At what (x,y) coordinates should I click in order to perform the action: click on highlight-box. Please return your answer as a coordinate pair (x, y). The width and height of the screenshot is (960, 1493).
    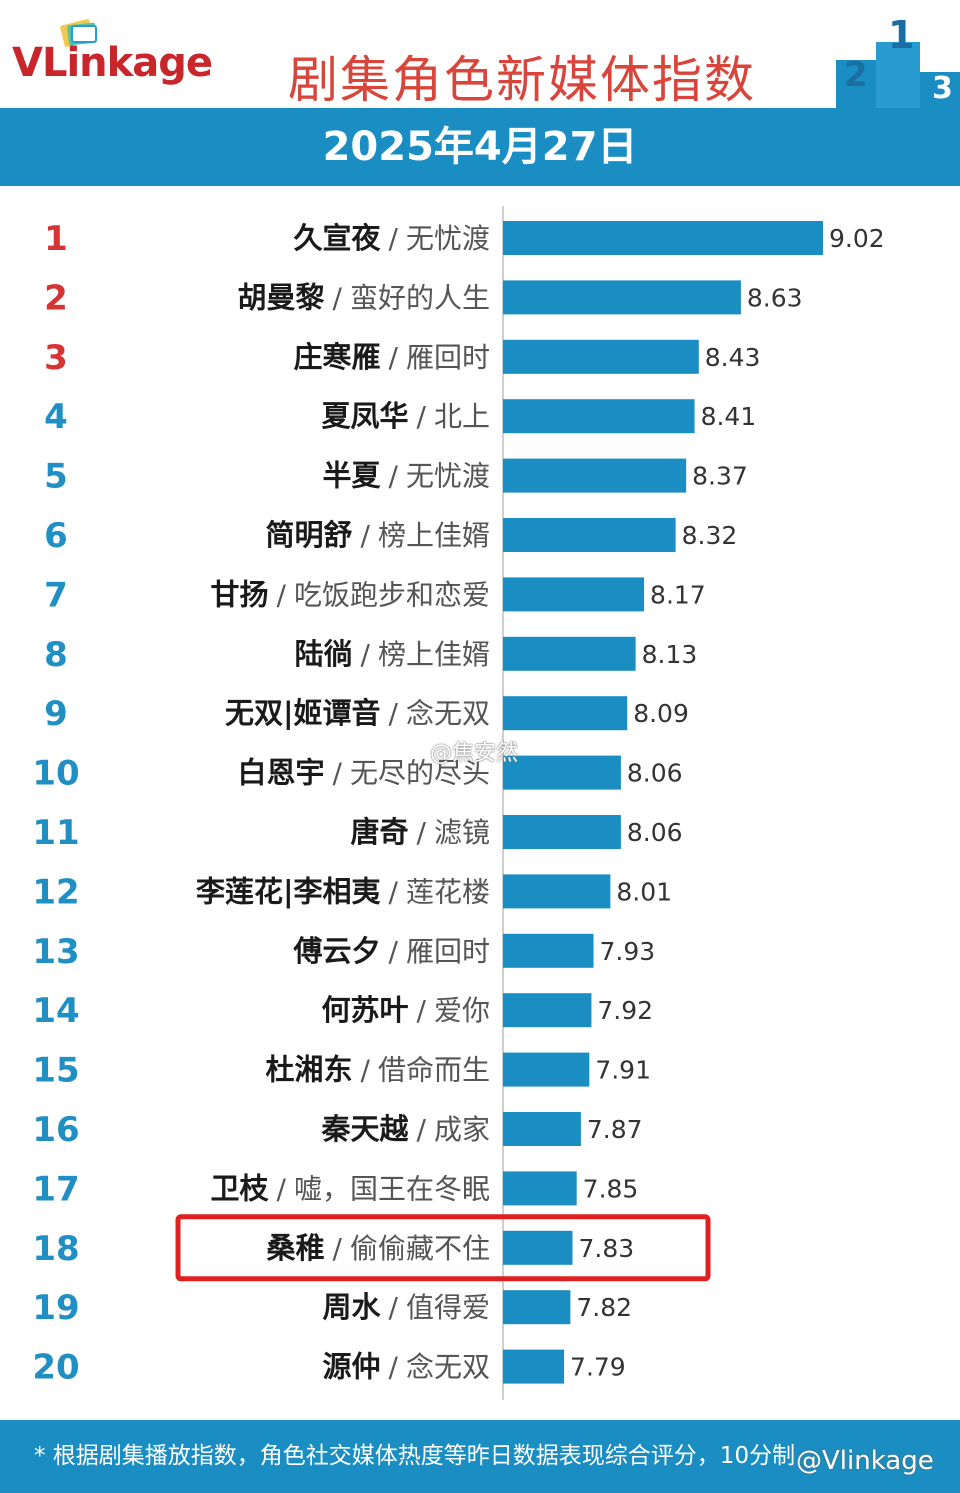
    Looking at the image, I should click on (443, 1248).